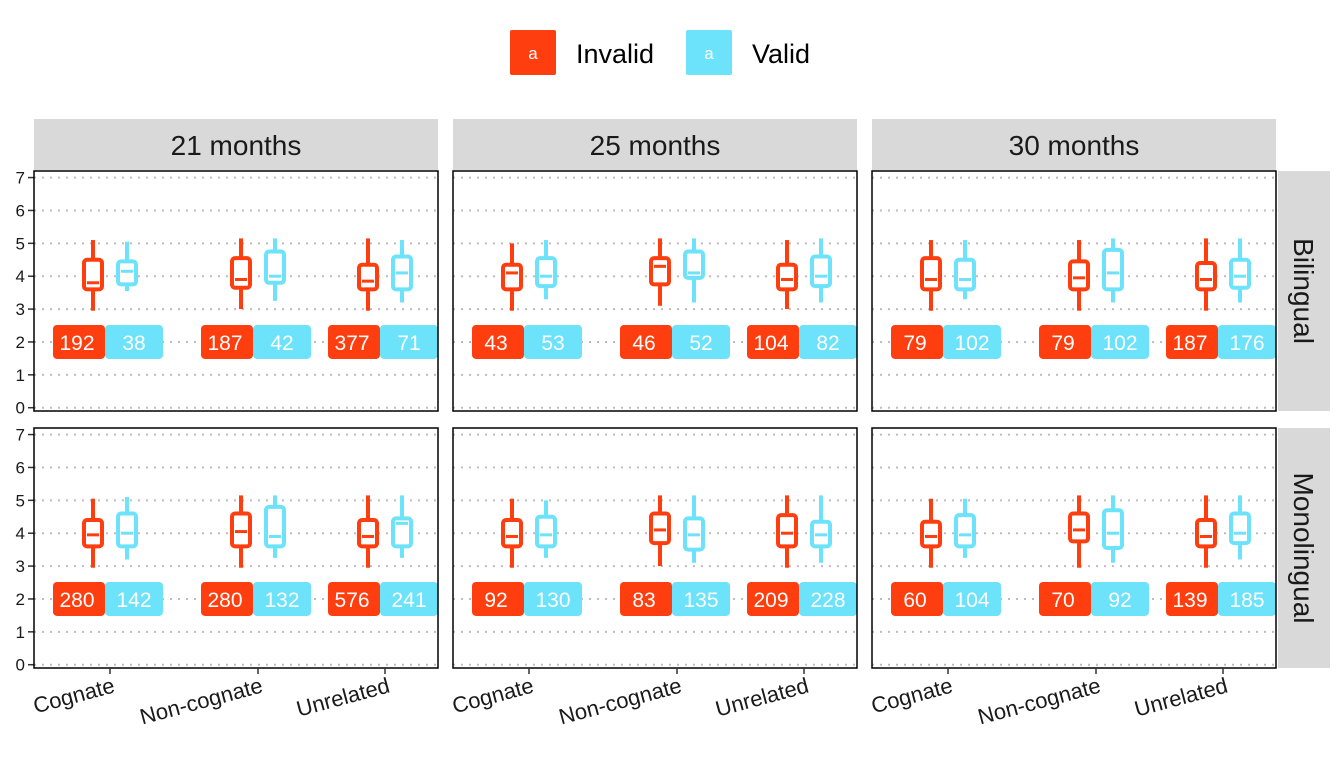  I want to click on y-tick-label: 1, so click(20, 375).